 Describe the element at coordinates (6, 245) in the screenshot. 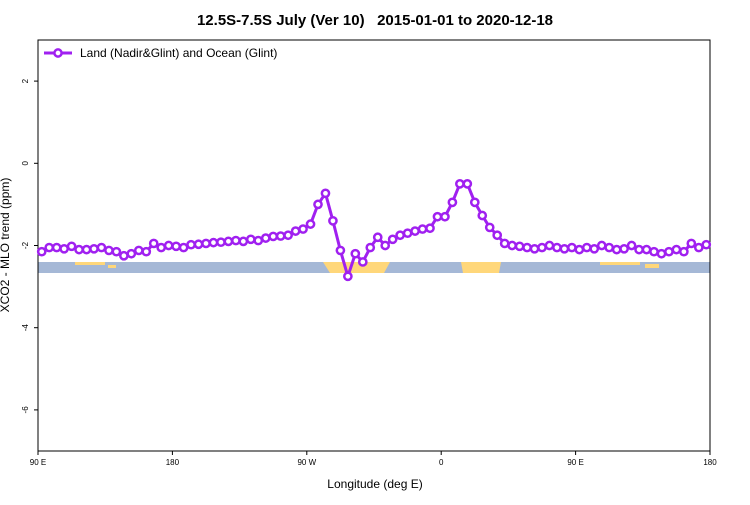

I see `y-axis-label: XCO2 - MLO trend (ppm)` at that location.